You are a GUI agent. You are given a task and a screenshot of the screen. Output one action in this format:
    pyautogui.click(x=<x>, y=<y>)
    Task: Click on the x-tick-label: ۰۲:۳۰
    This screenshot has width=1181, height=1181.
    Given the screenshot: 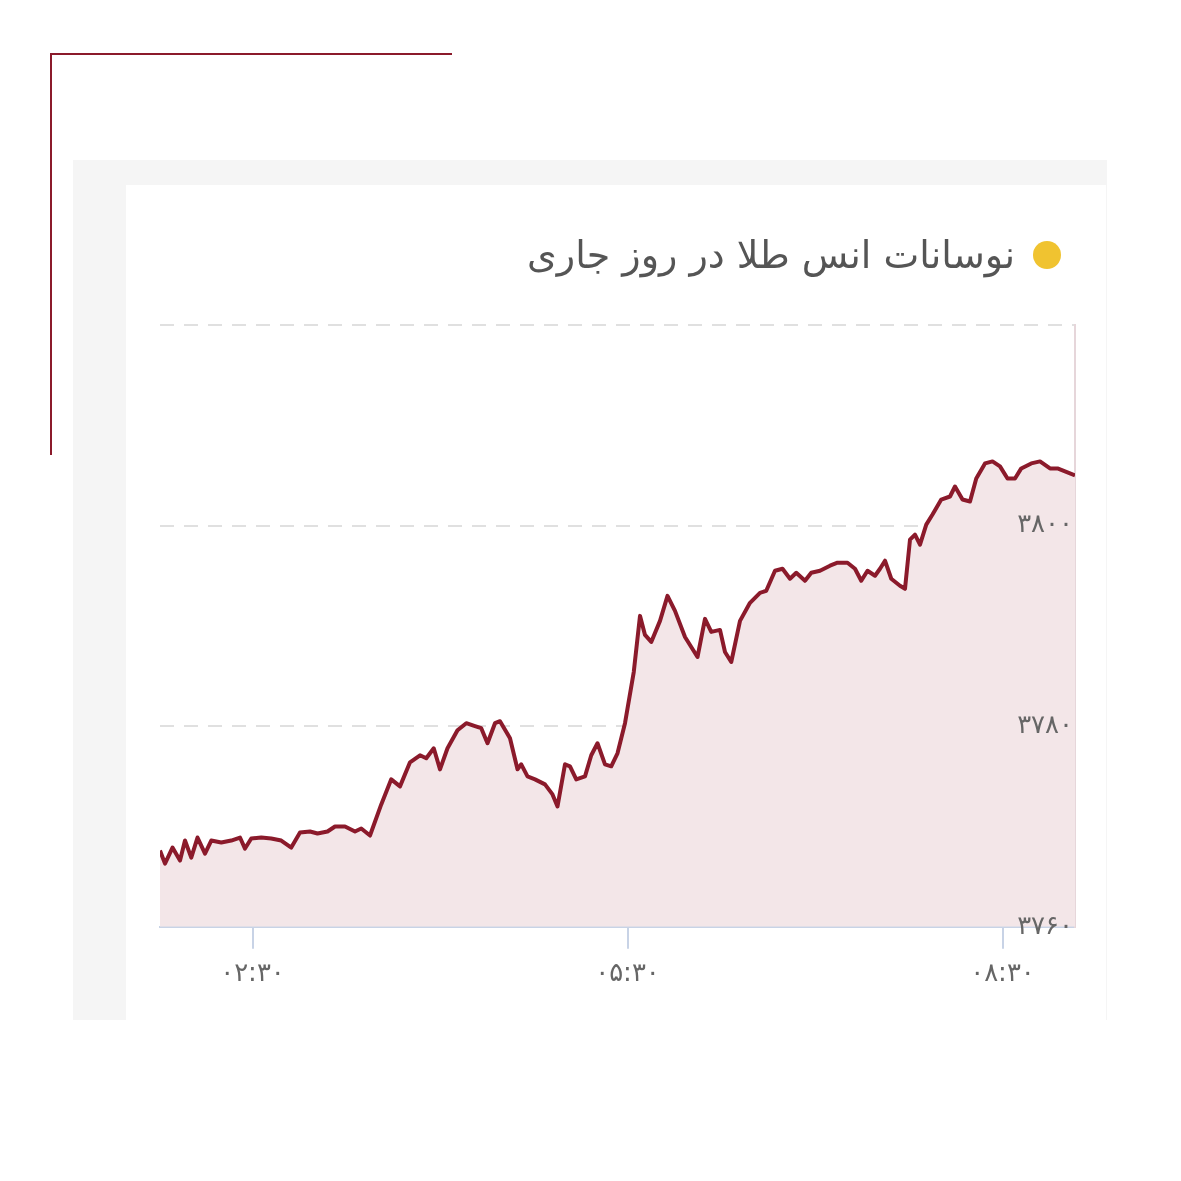 What is the action you would take?
    pyautogui.click(x=252, y=972)
    